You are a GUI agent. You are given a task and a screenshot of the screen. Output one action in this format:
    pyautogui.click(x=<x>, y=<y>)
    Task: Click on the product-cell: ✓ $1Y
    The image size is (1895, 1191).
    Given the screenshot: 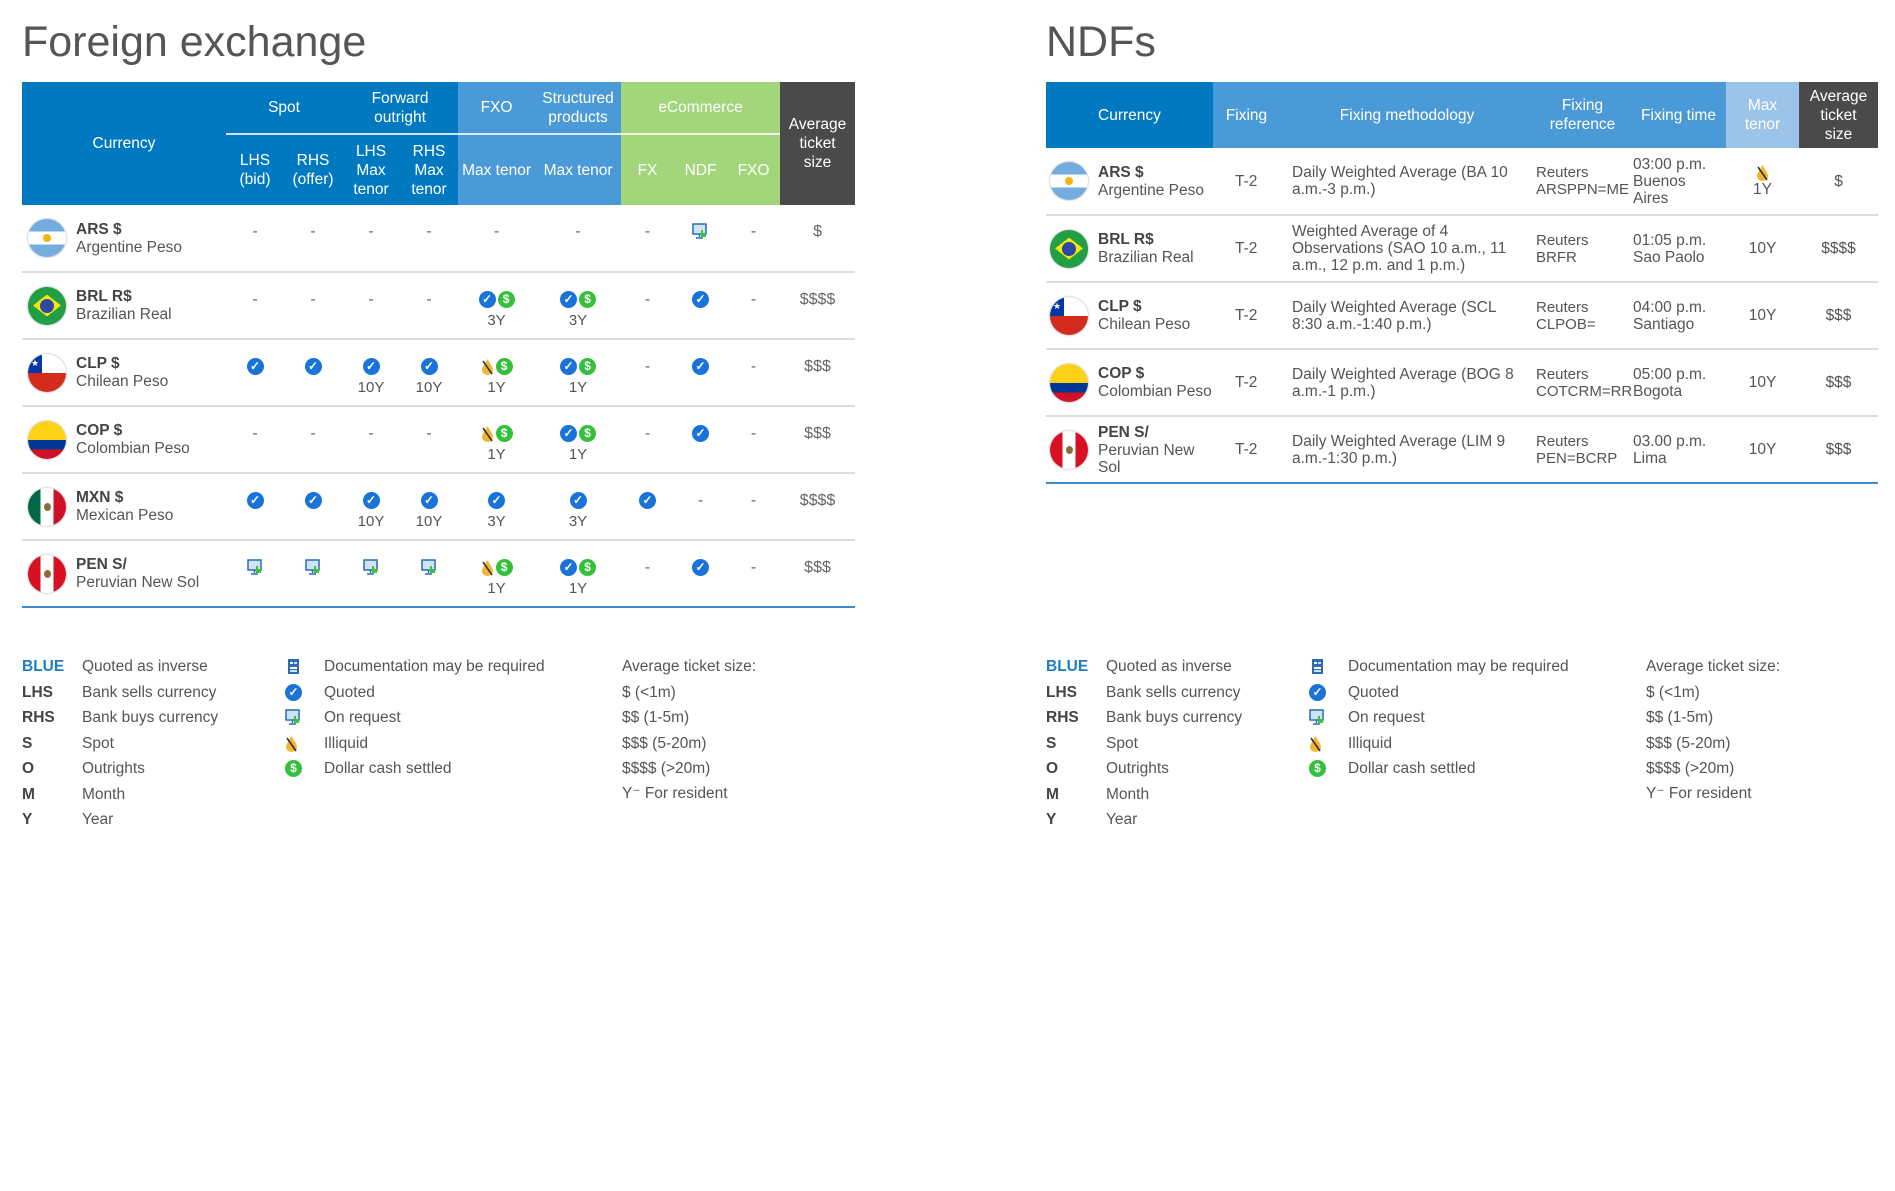 What is the action you would take?
    pyautogui.click(x=578, y=440)
    